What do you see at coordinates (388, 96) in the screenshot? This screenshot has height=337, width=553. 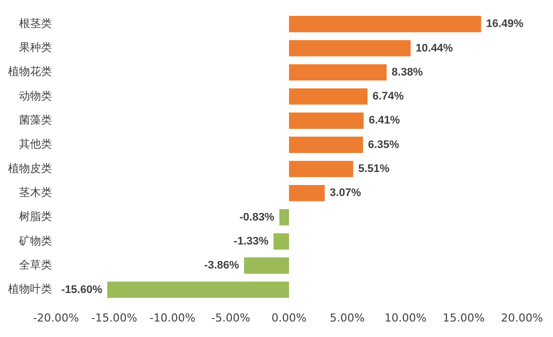 I see `data-label: 6.74%` at bounding box center [388, 96].